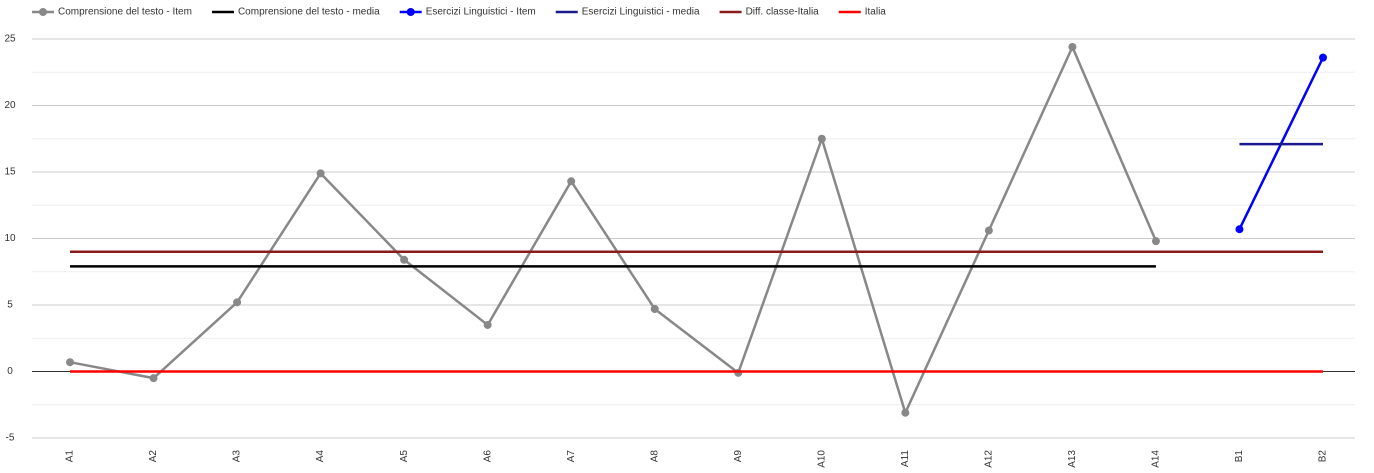  Describe the element at coordinates (1156, 459) in the screenshot. I see `x-tick-label: A14` at that location.